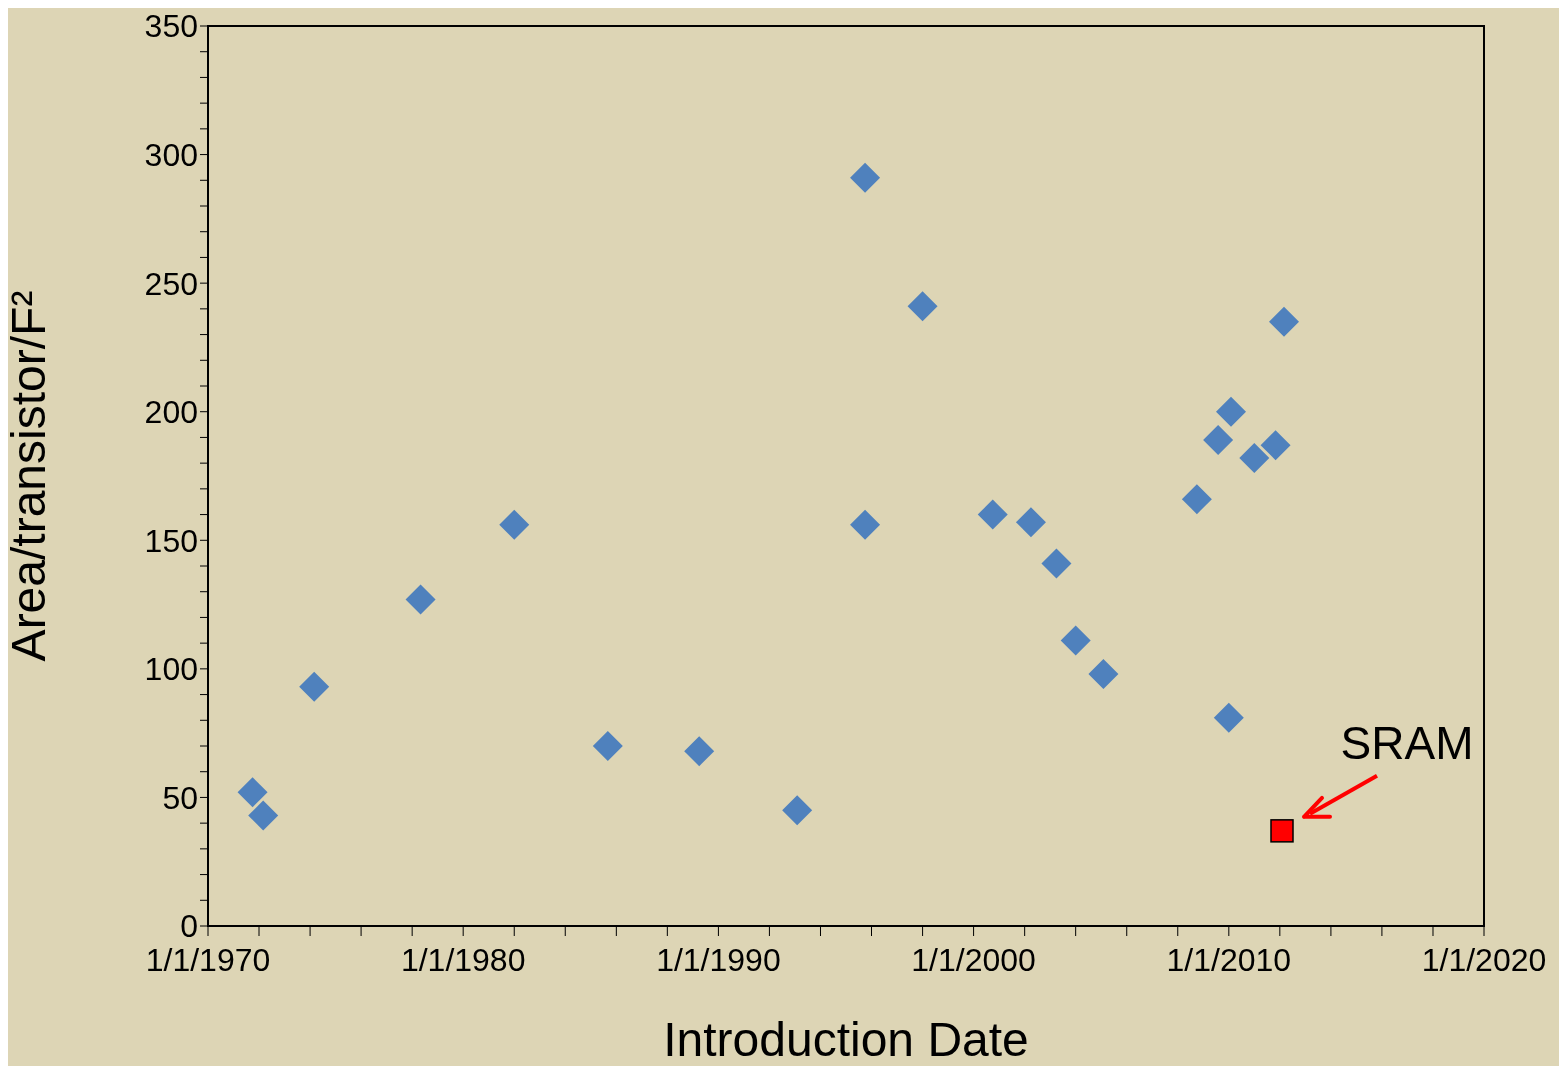  I want to click on x-tick-label: 1/1/2000, so click(973, 959).